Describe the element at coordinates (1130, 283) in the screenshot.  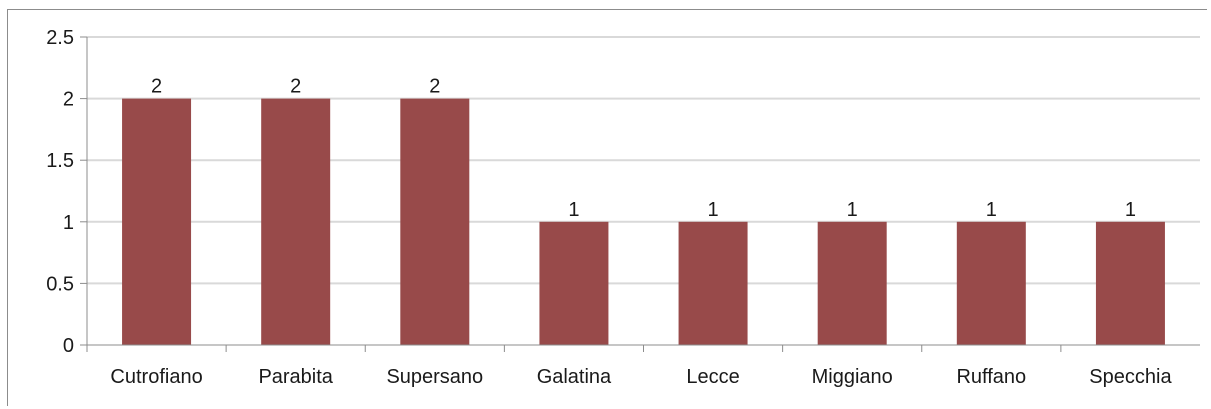
I see `bar-specchia` at that location.